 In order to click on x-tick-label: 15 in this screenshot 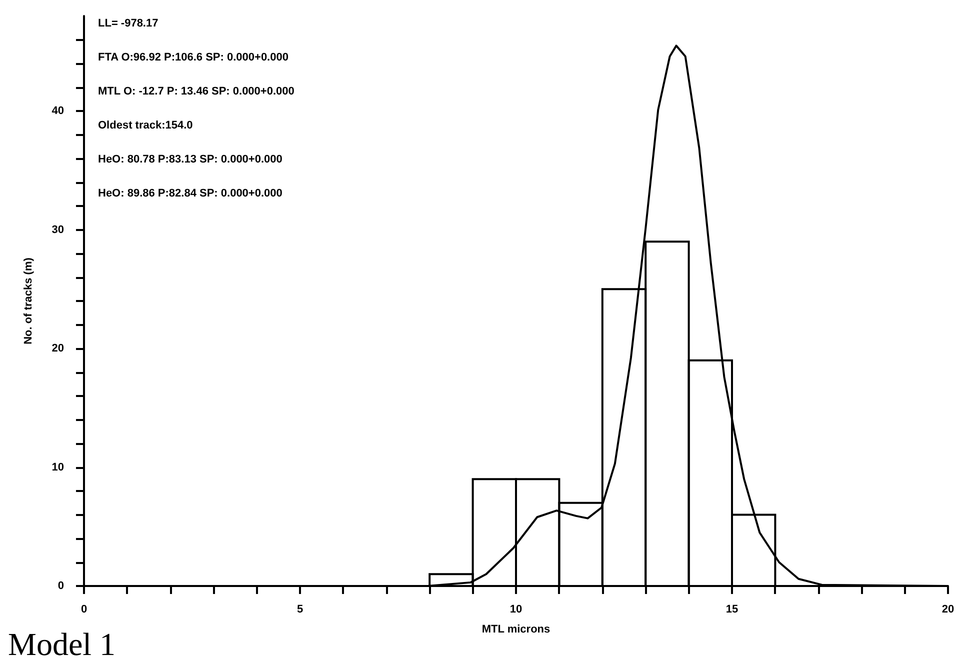, I will do `click(732, 610)`.